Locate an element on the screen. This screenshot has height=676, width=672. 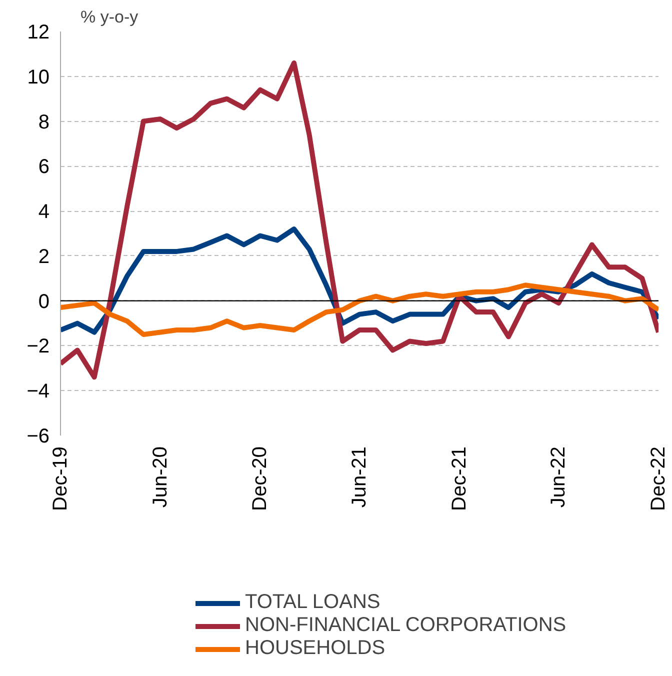
y-tick-label: 6 is located at coordinates (44, 167).